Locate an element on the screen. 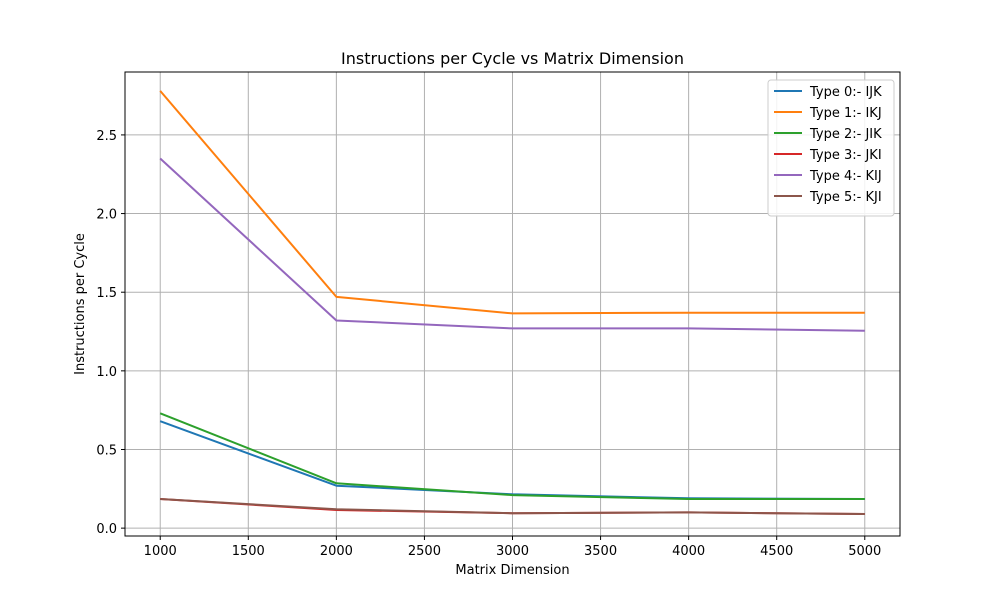  x-tick-label: 3500 is located at coordinates (600, 551).